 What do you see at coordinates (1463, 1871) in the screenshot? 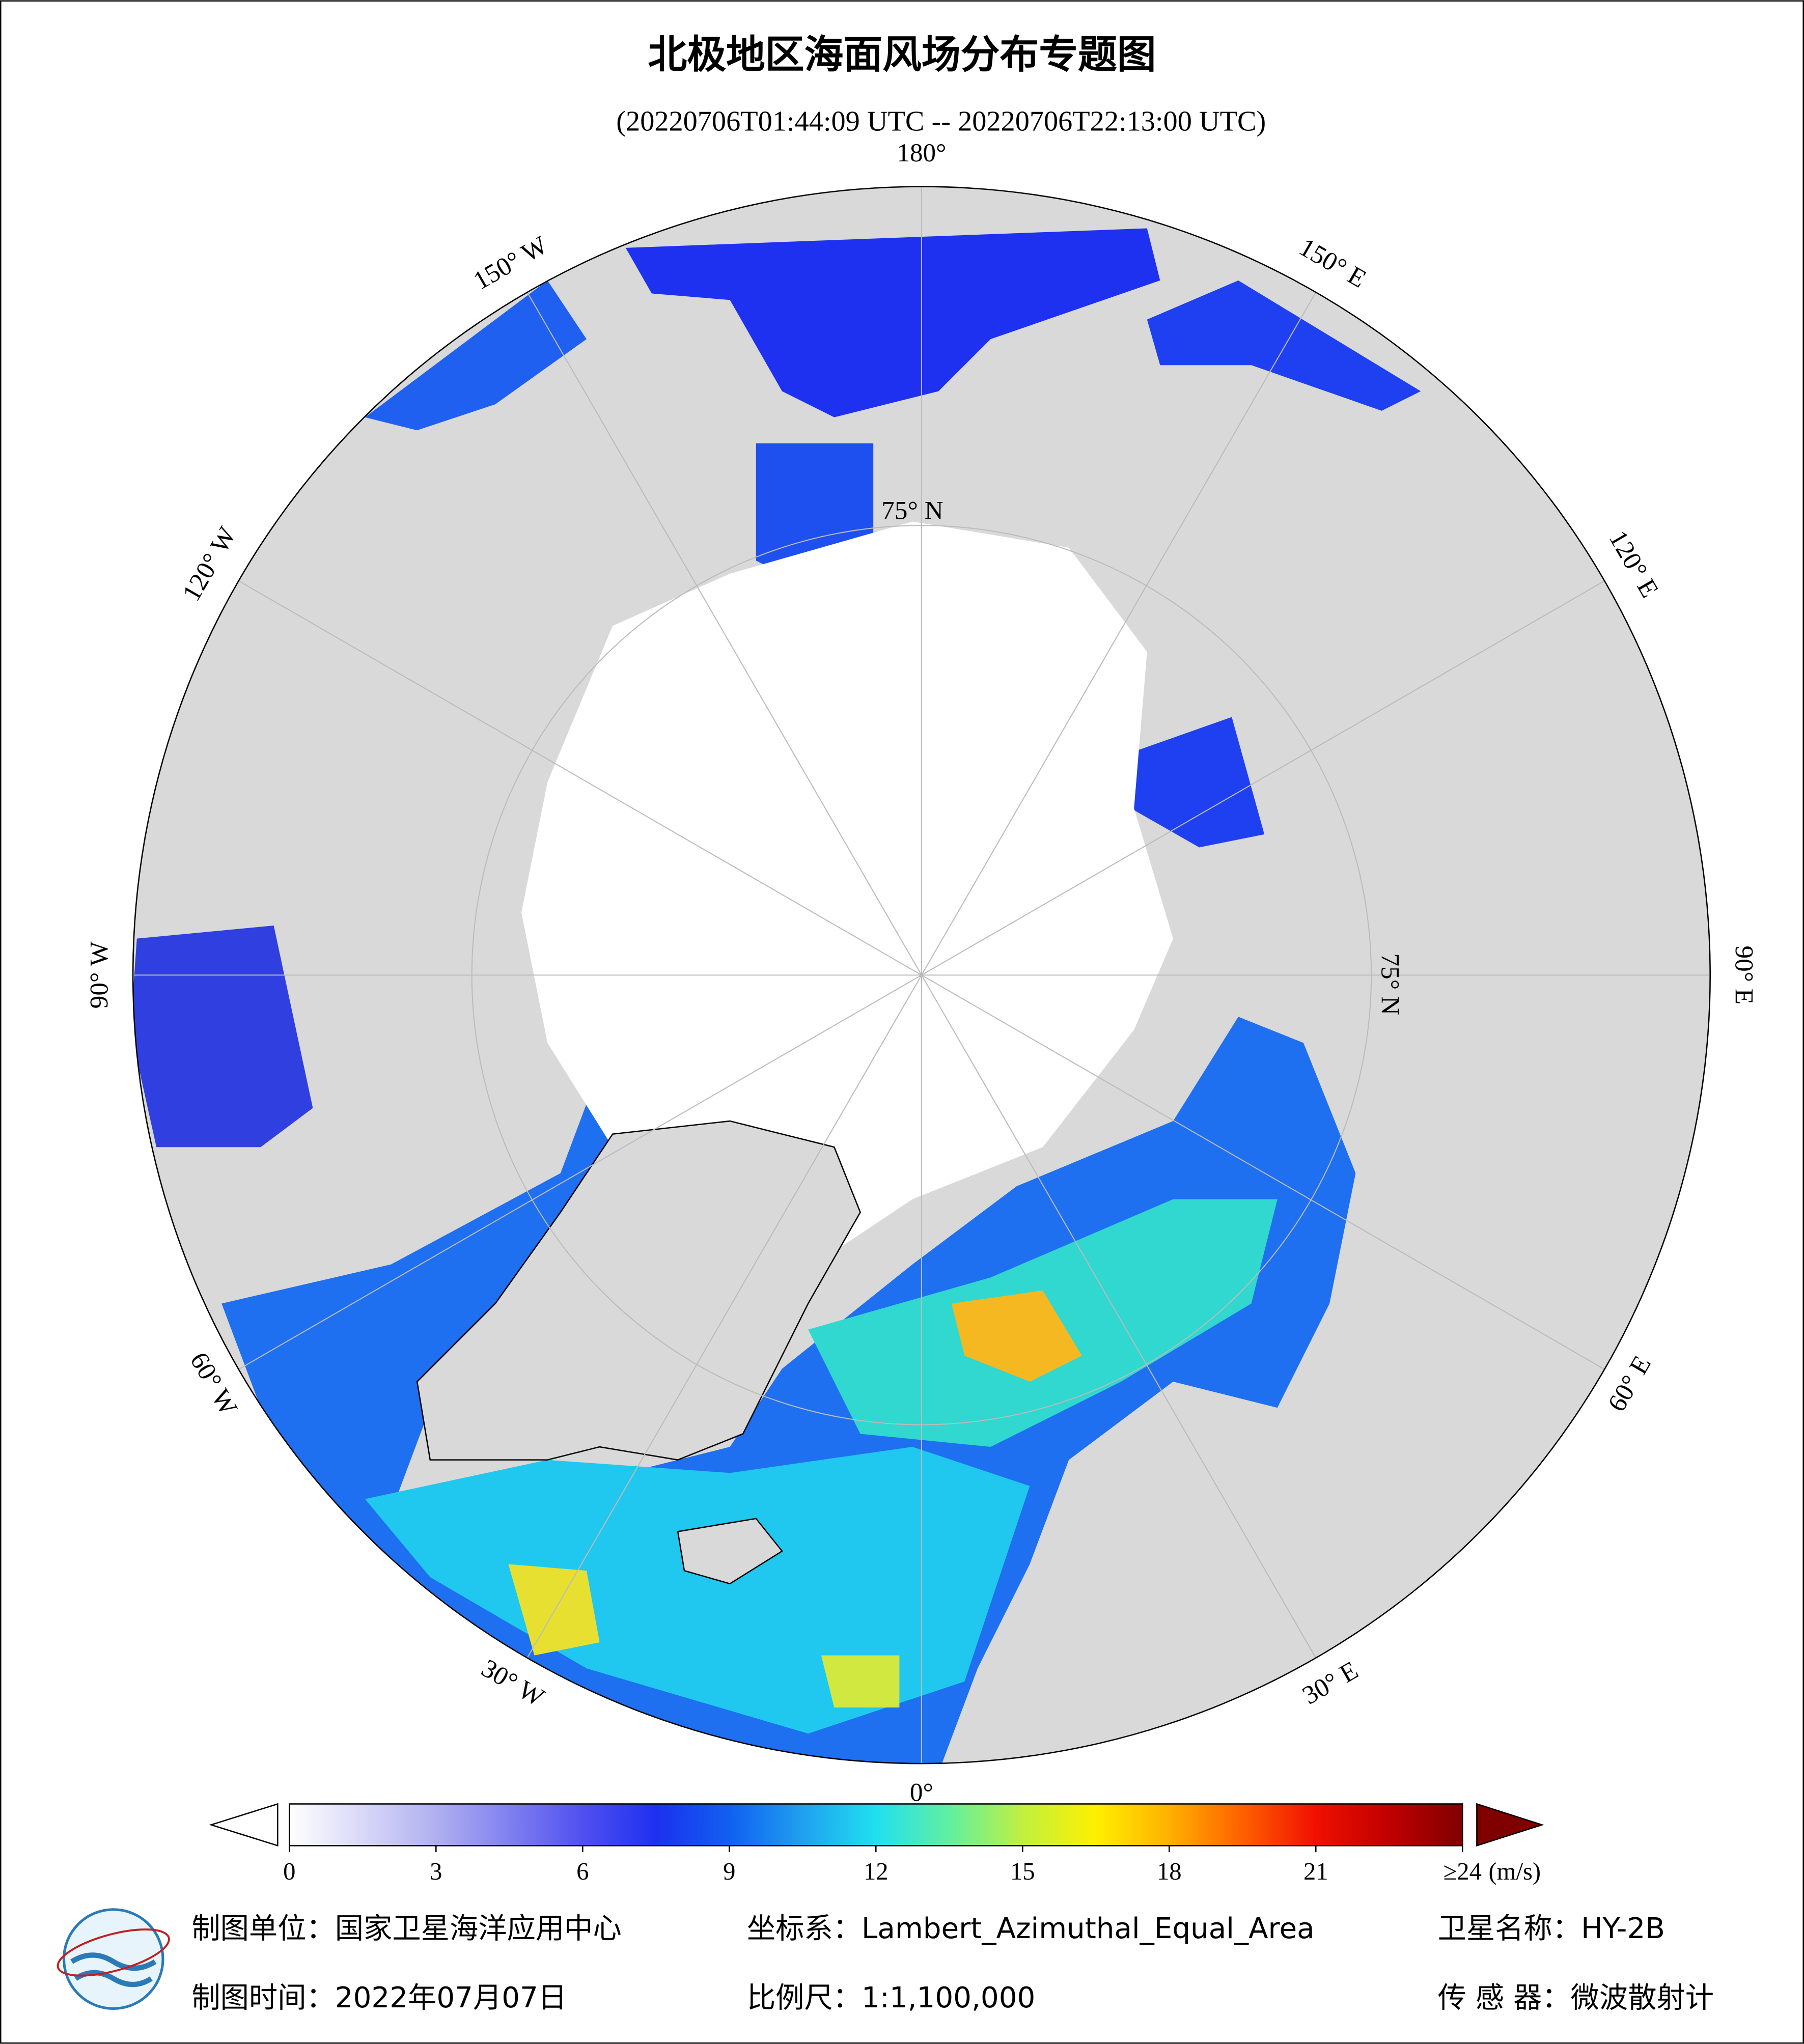
I see `colorbar-tick-label: ≥24` at bounding box center [1463, 1871].